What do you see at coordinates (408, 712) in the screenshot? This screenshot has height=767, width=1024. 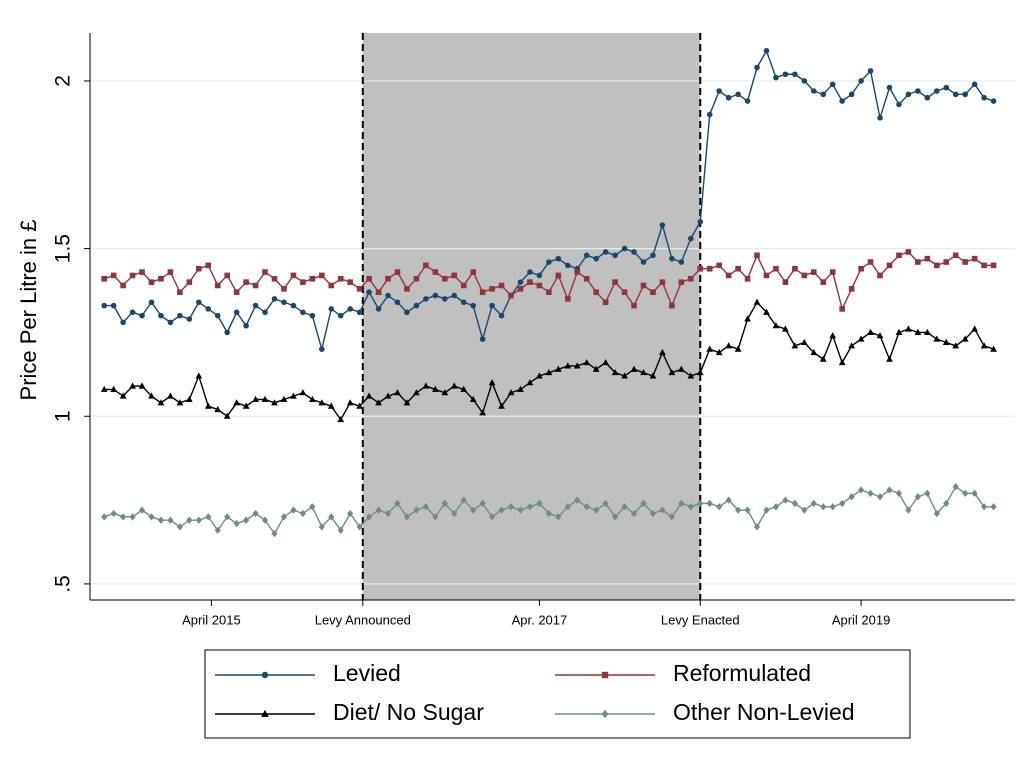 I see `legend-label: Diet/ No Sugar` at bounding box center [408, 712].